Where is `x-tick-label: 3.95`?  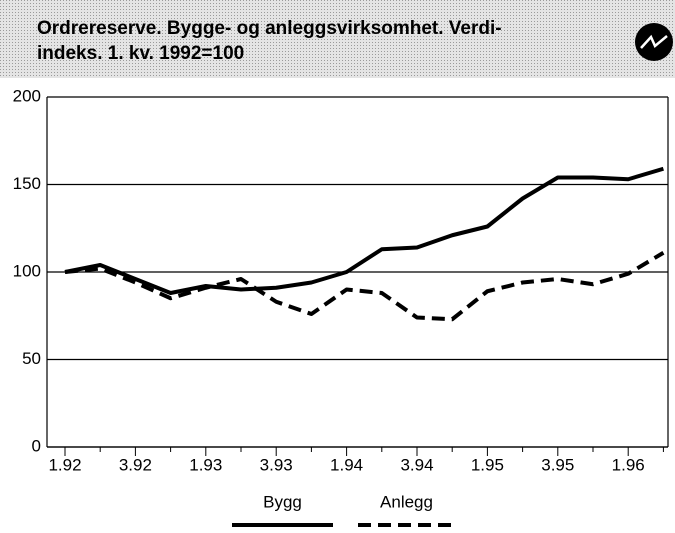 x-tick-label: 3.95 is located at coordinates (557, 464).